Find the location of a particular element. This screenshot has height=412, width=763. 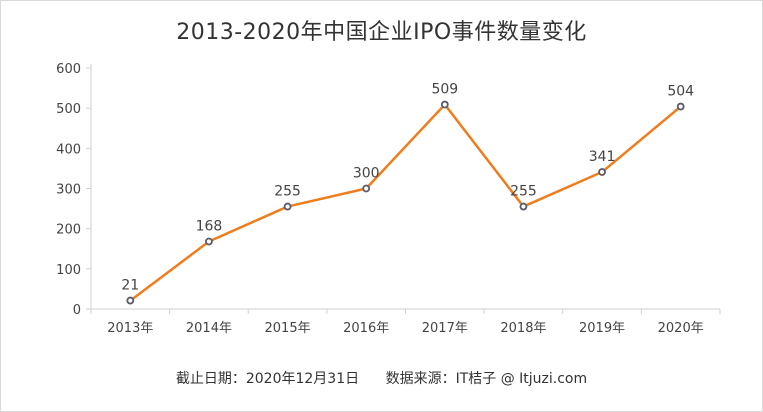

x-tick-label: 2019年 is located at coordinates (602, 328).